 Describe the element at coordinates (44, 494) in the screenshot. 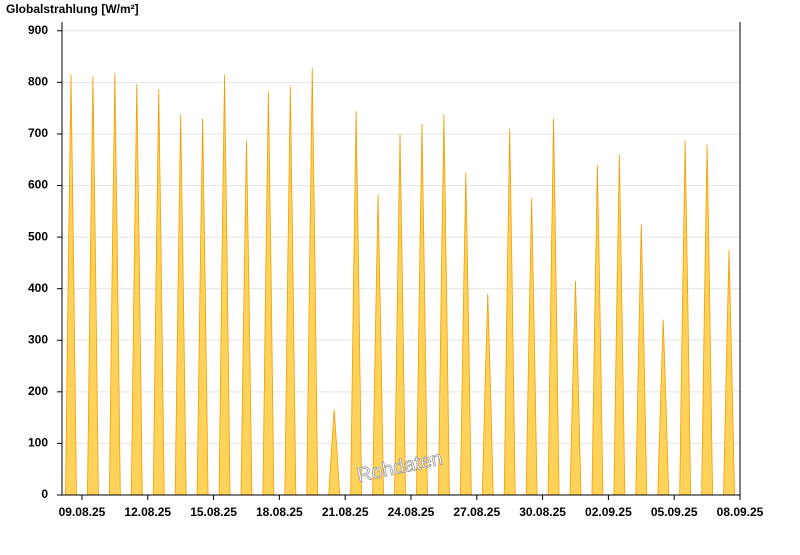

I see `y-tick-label: 0` at that location.